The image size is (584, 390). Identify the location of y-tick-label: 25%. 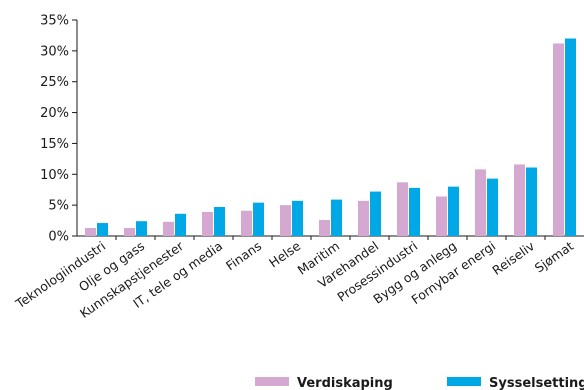
(54, 82).